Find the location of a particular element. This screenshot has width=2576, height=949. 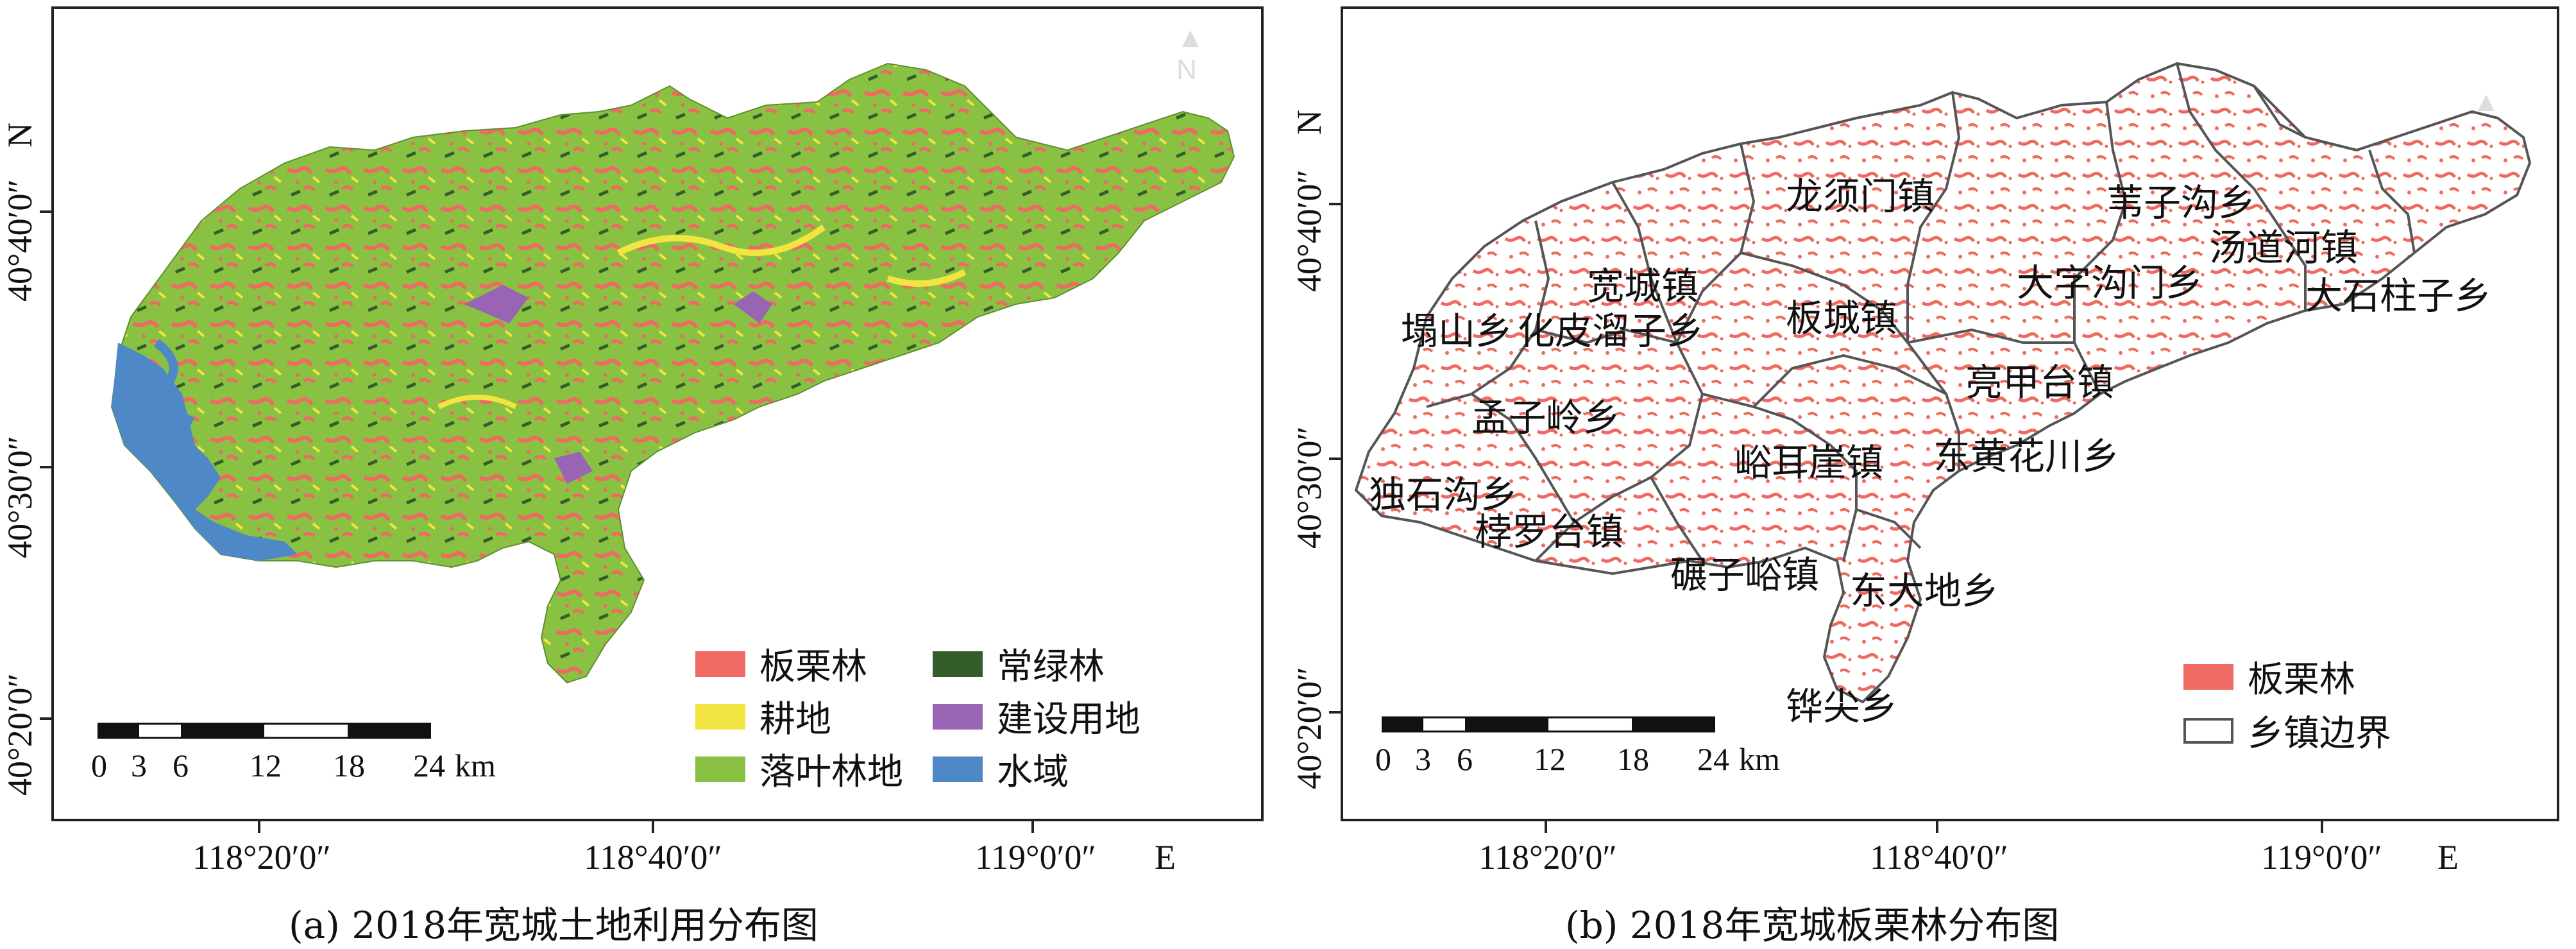

scale-bar-a is located at coordinates (264, 730).